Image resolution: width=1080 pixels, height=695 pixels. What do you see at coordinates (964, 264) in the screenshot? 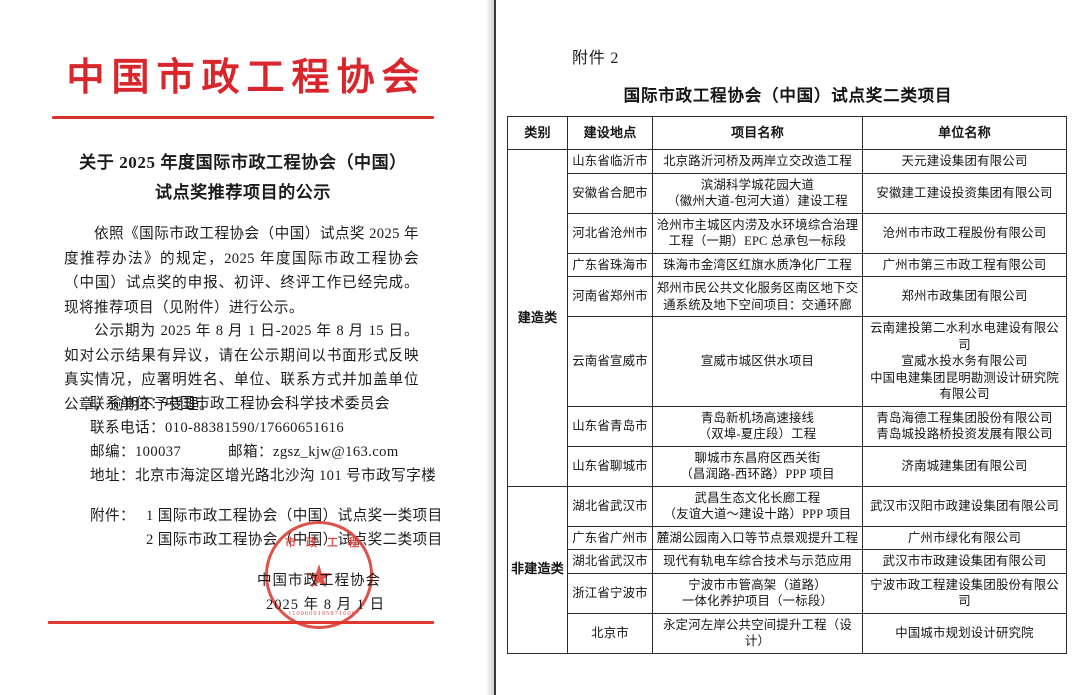
I see `table-cell-unit: 广州市第三市政工程有限公司` at bounding box center [964, 264].